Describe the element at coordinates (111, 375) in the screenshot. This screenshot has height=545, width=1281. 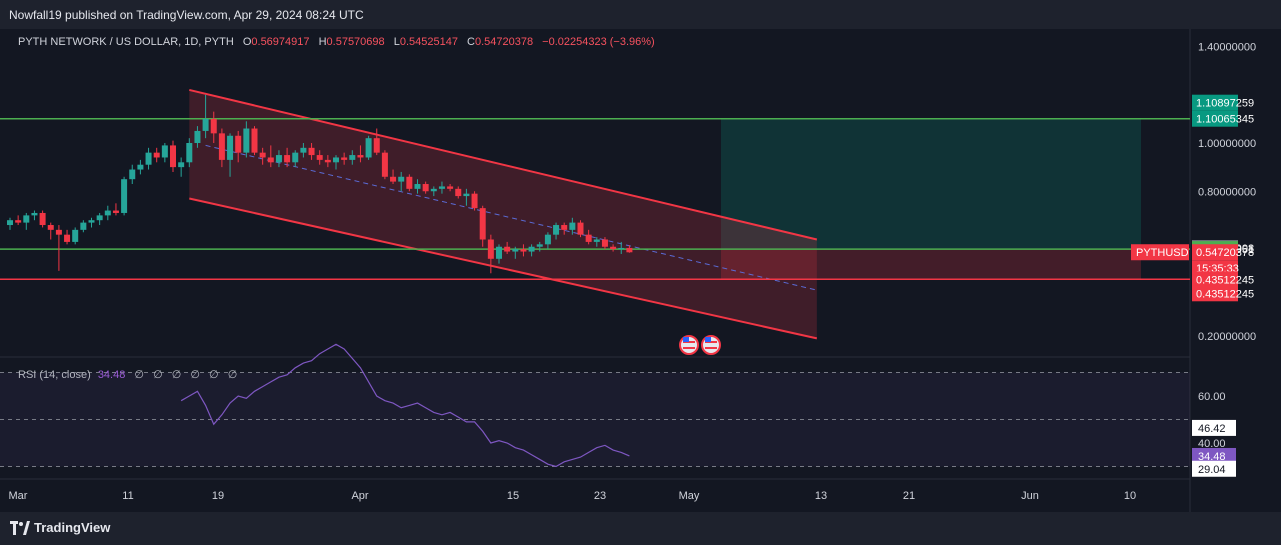
I see `rsi-value: 34.48` at that location.